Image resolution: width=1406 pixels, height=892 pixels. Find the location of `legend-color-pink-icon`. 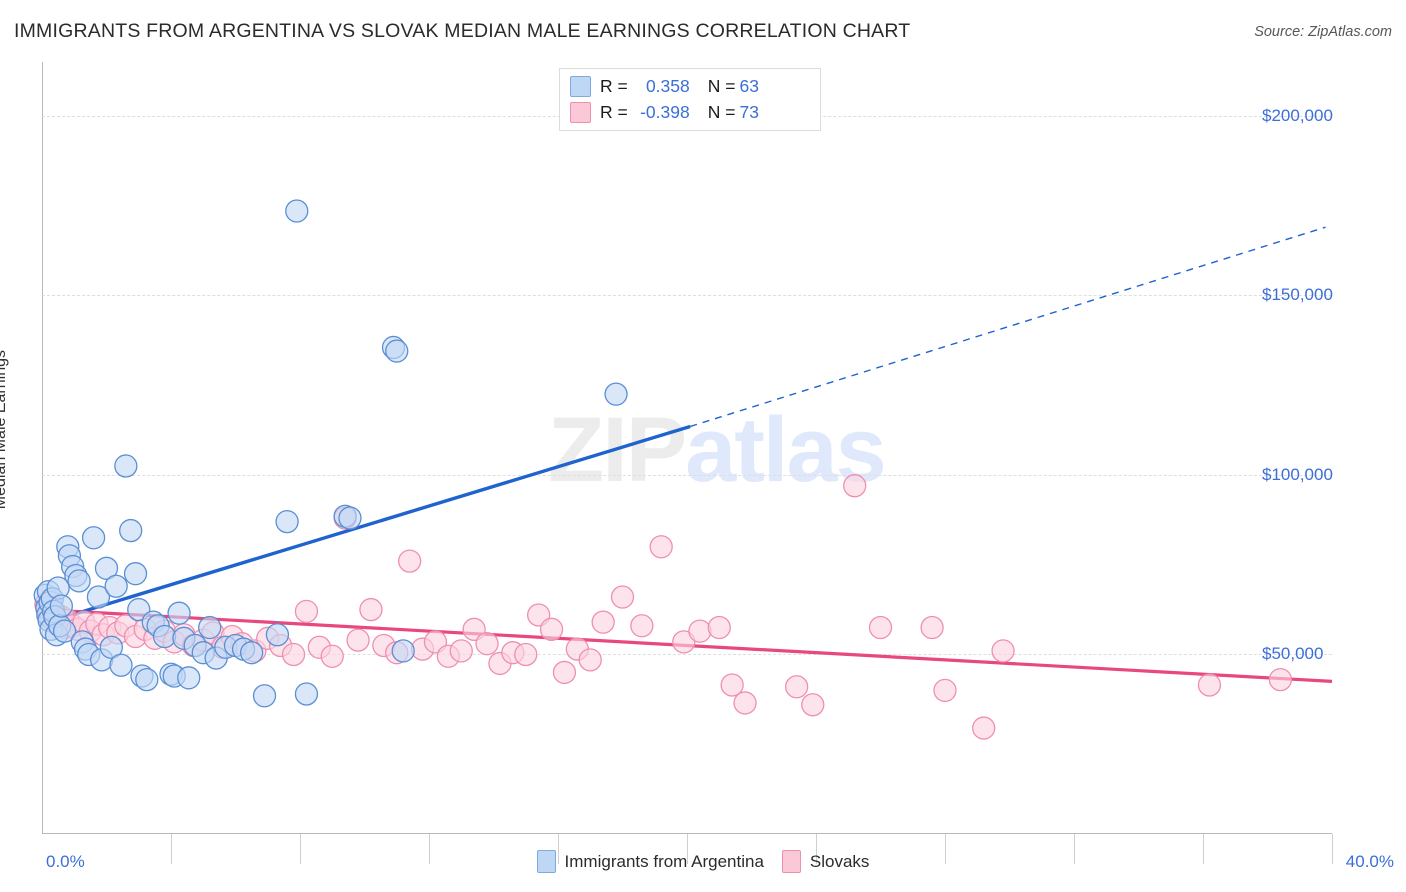

legend-color-pink-icon is located at coordinates (791, 861).